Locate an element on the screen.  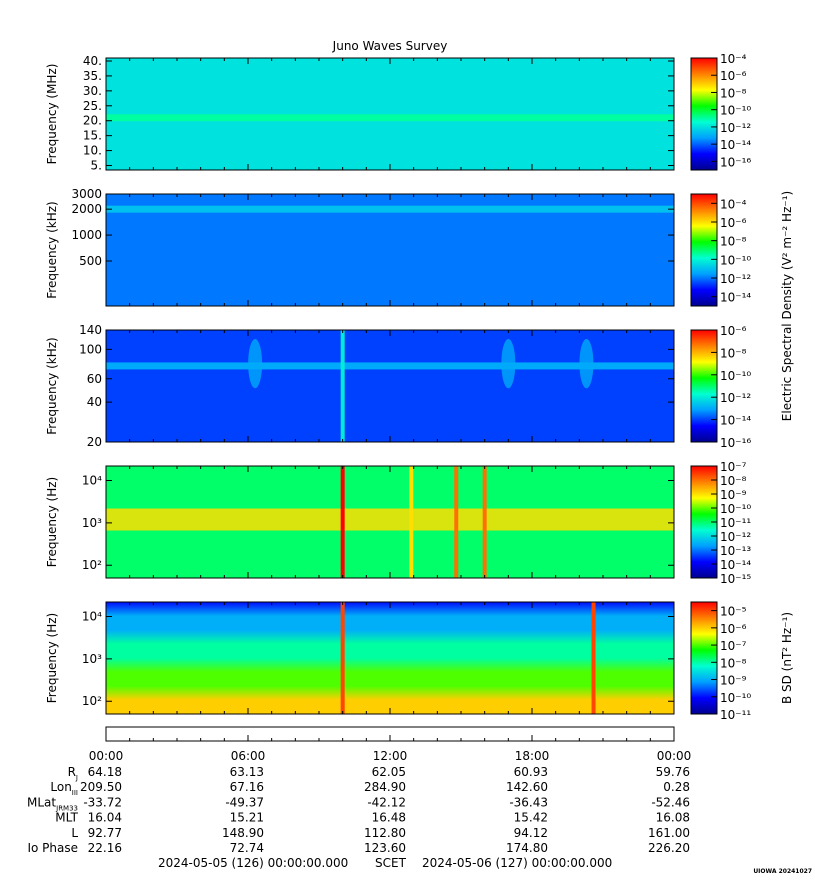
panel-5-ytick-label: 10⁴ is located at coordinates (92, 617).